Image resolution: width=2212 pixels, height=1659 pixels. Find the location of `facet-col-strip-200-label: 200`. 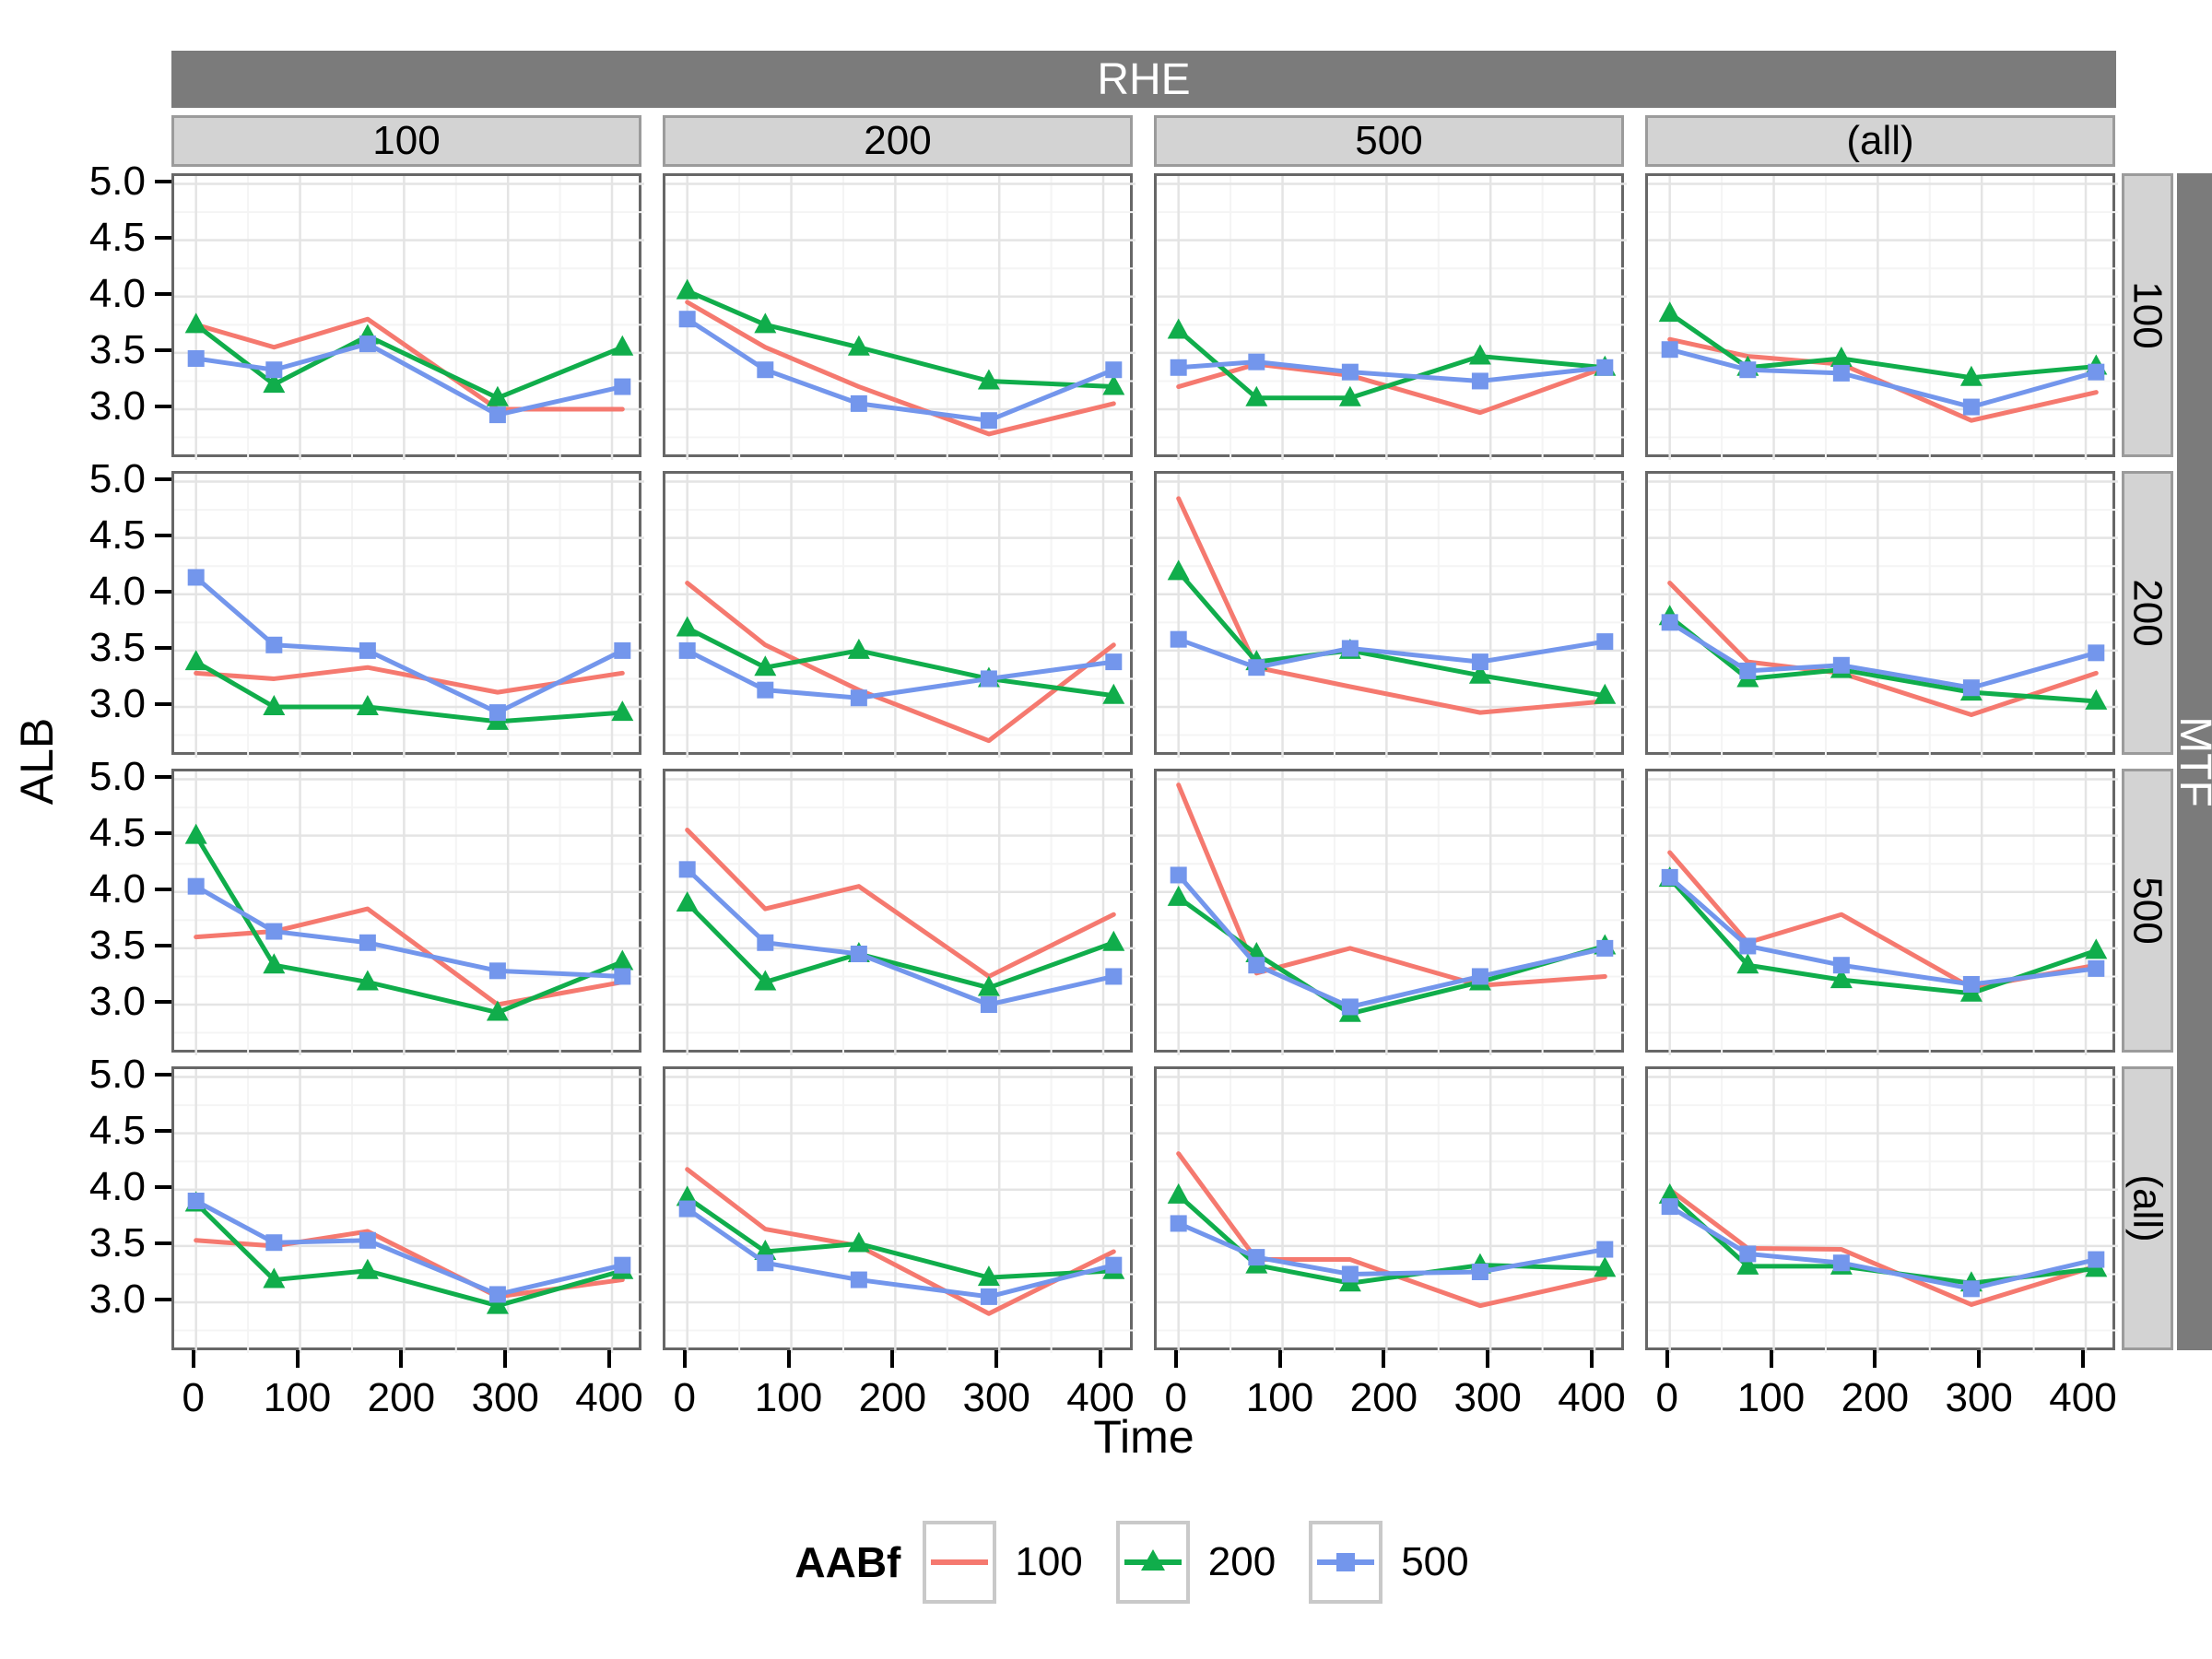

facet-col-strip-200-label: 200 is located at coordinates (898, 140).